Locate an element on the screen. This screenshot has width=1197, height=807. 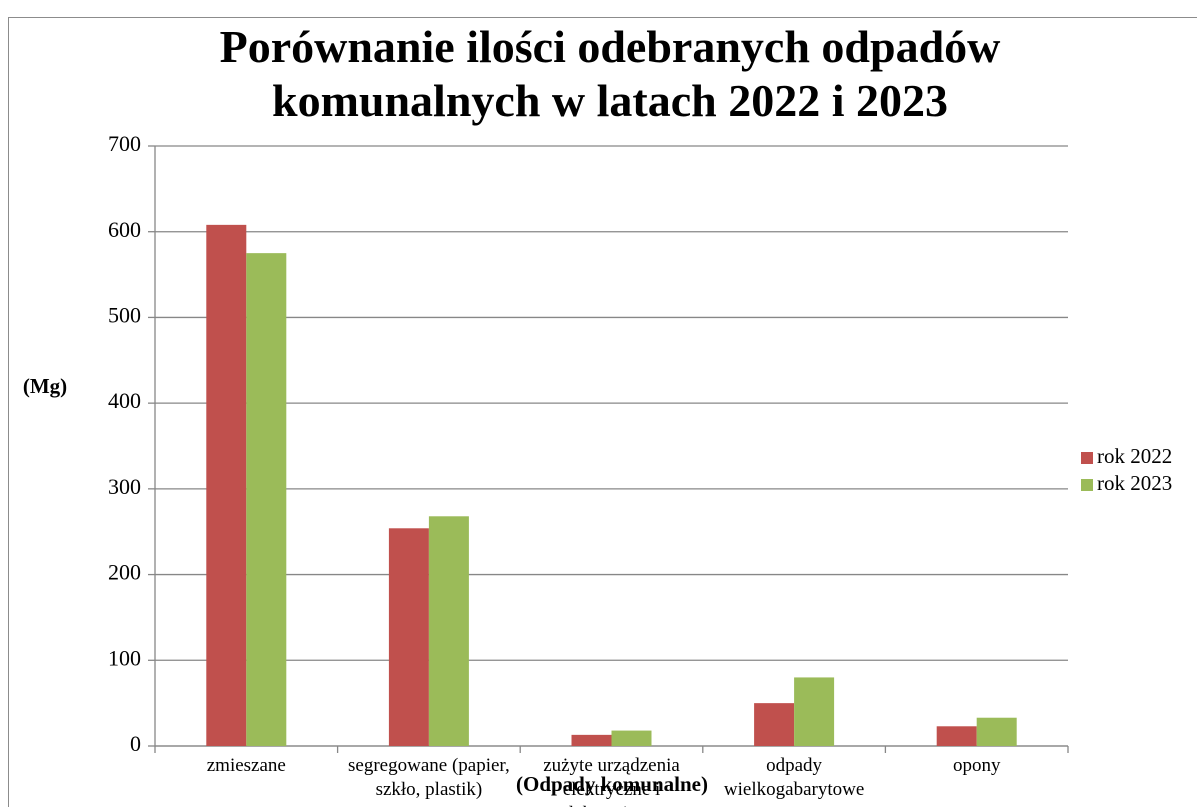
x-tick-label: opony is located at coordinates (976, 765).